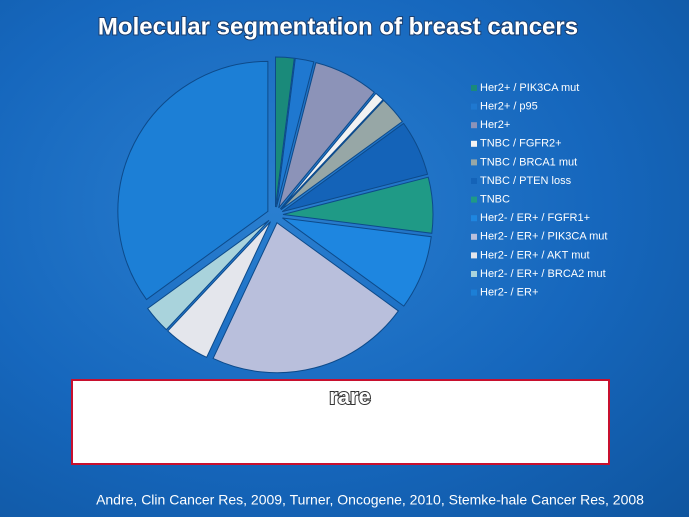 This screenshot has width=689, height=517. I want to click on legend-label: Her2+ / PIK3CA mut, so click(529, 88).